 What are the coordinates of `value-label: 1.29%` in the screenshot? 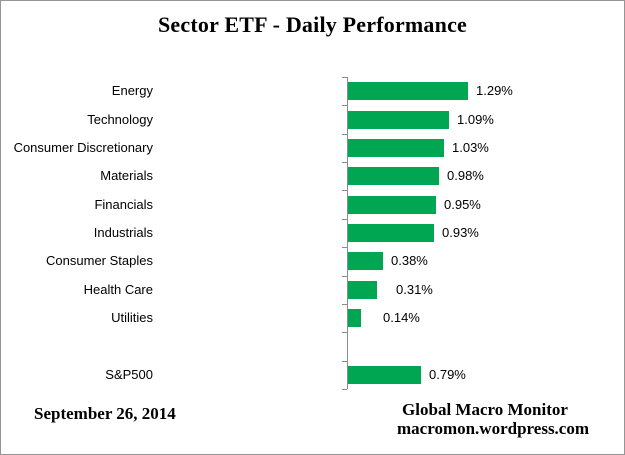 It's located at (494, 90).